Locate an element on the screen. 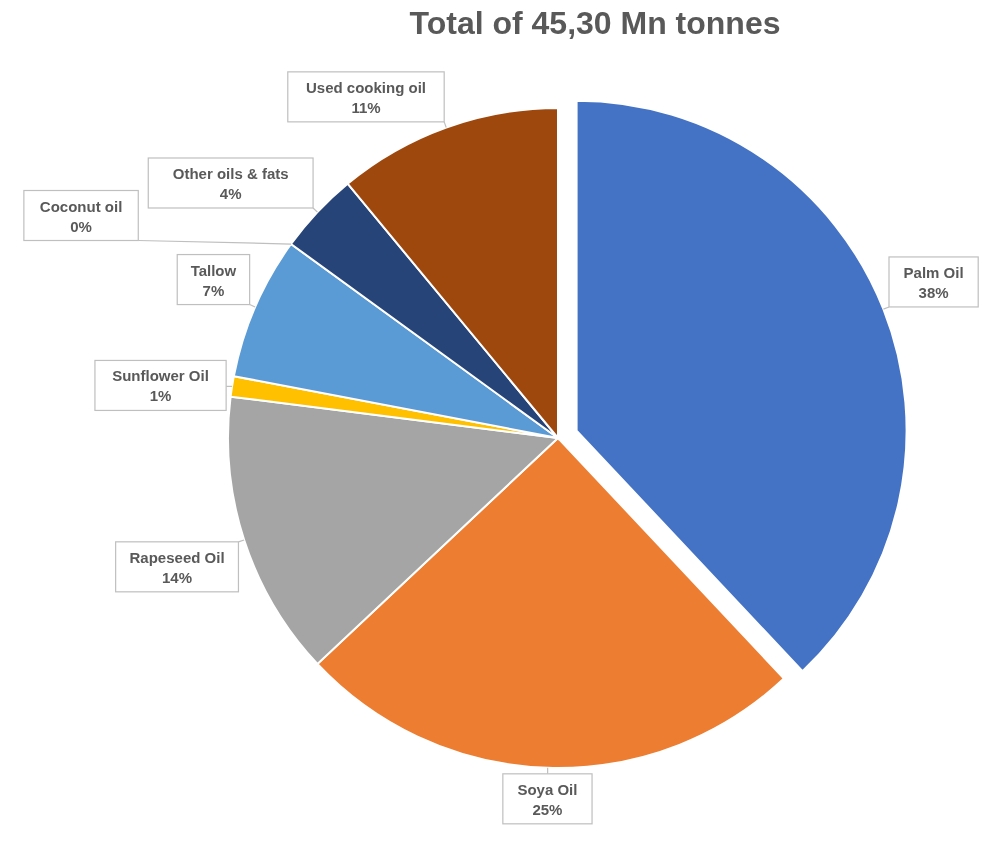  data-label: 25% is located at coordinates (547, 809).